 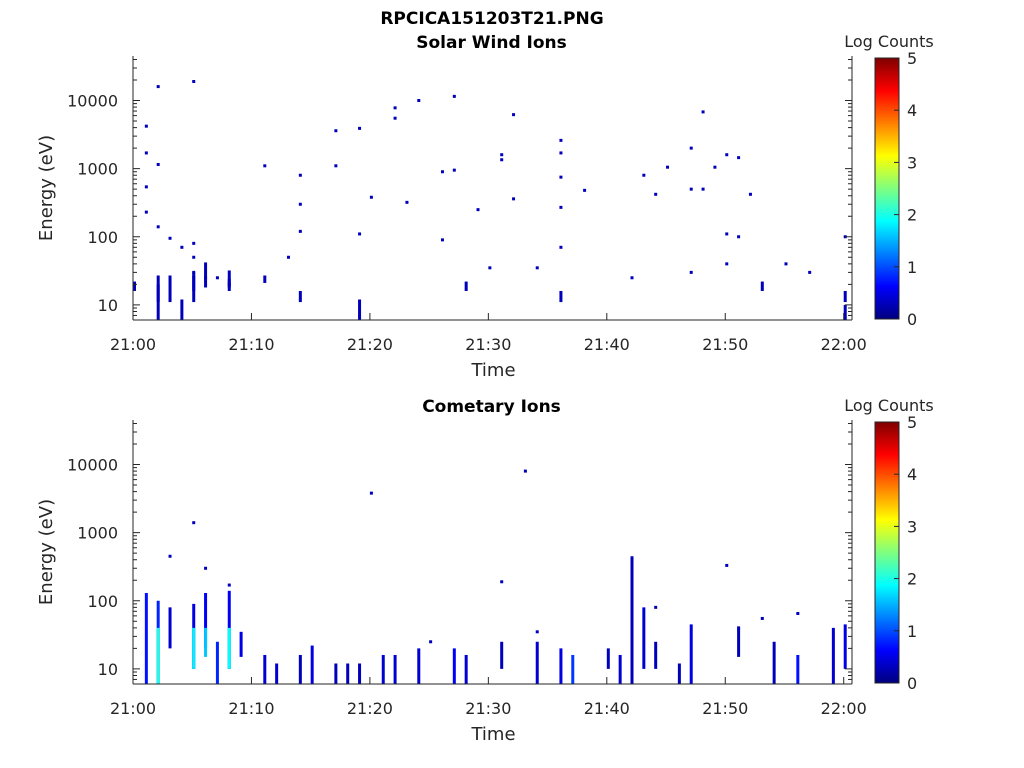 What do you see at coordinates (912, 683) in the screenshot?
I see `com-colorbar-tick-label-0: 0` at bounding box center [912, 683].